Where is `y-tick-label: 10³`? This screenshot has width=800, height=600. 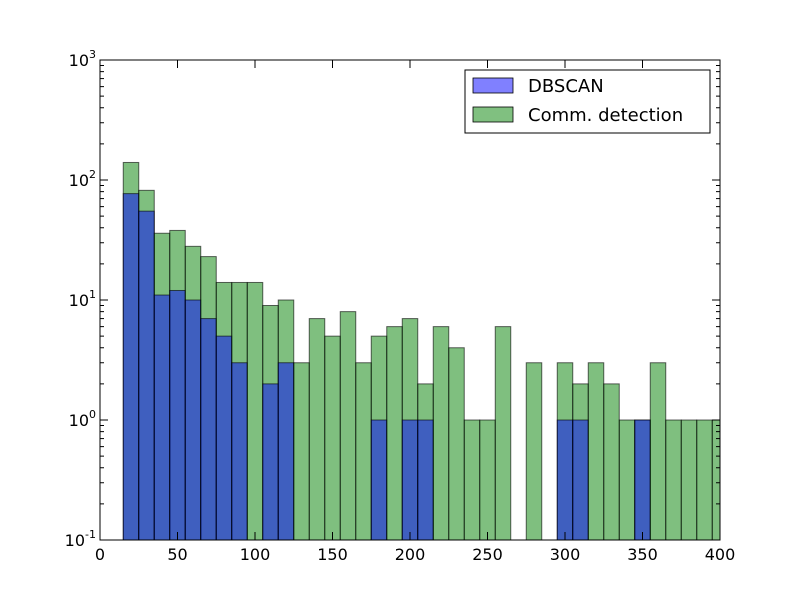 y-tick-label: 10³ is located at coordinates (82, 59).